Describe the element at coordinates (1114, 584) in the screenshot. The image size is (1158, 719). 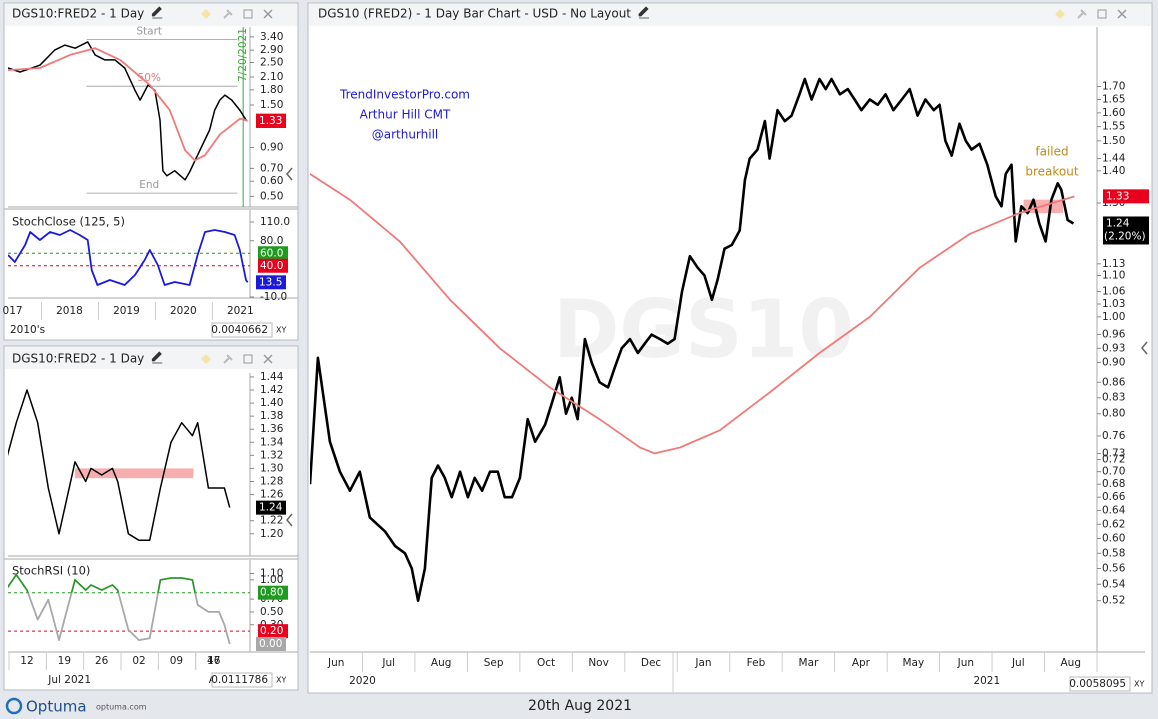
I see `y-tick-label: 0.54` at that location.